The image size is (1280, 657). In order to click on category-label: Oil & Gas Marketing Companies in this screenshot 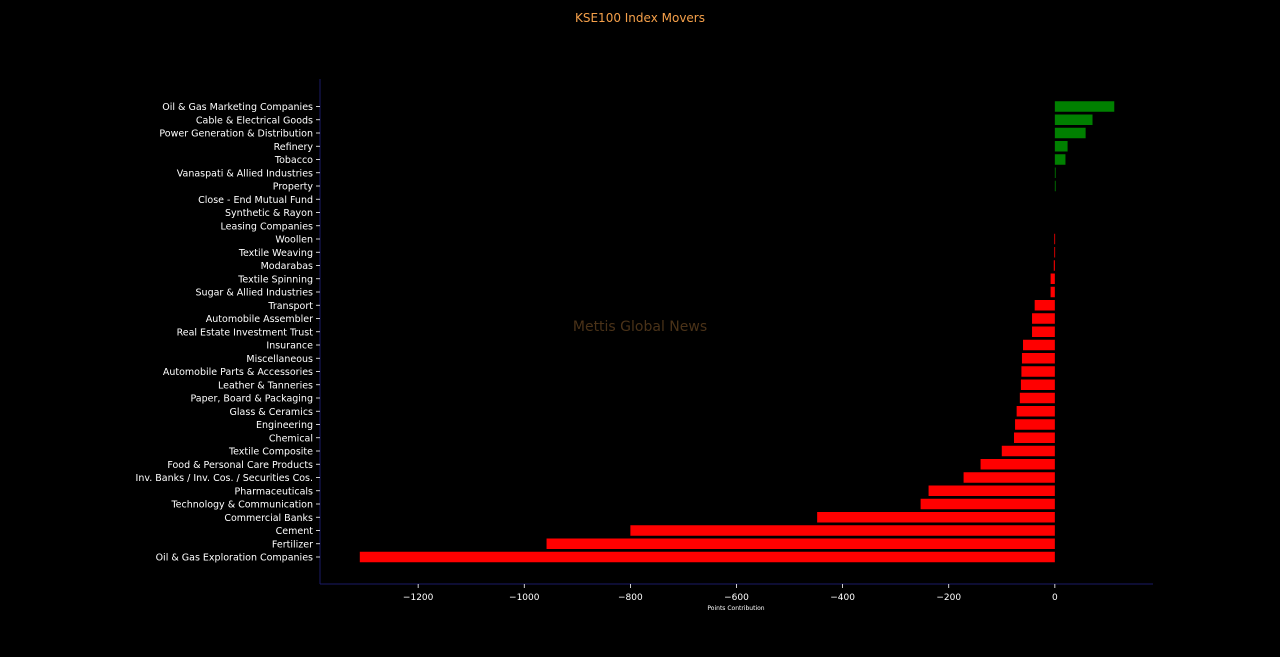, I will do `click(237, 107)`.